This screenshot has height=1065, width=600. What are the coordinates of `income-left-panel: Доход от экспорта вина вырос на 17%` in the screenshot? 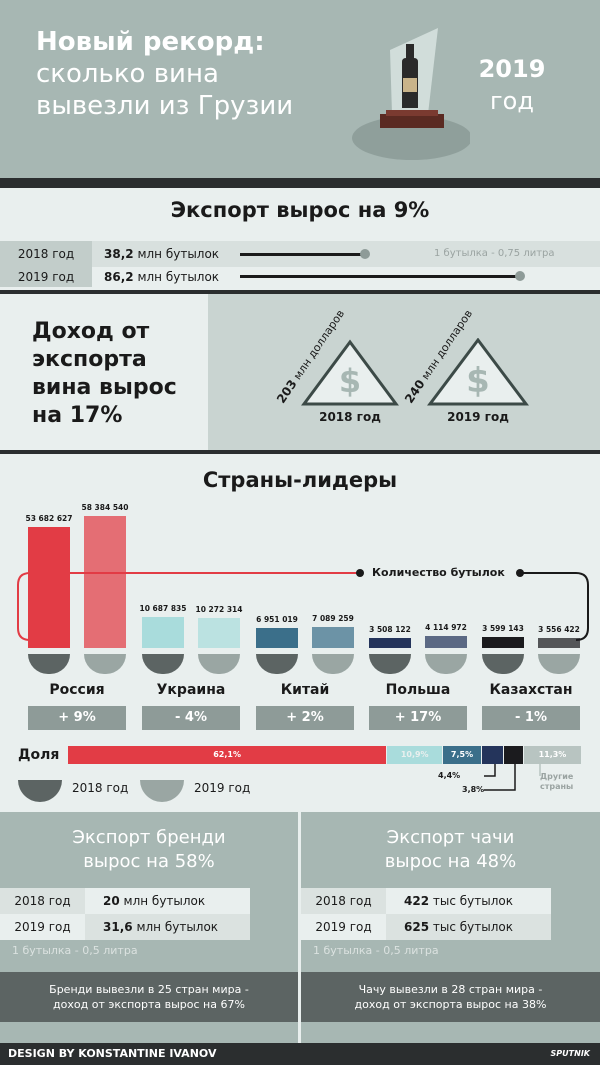 It's located at (104, 372).